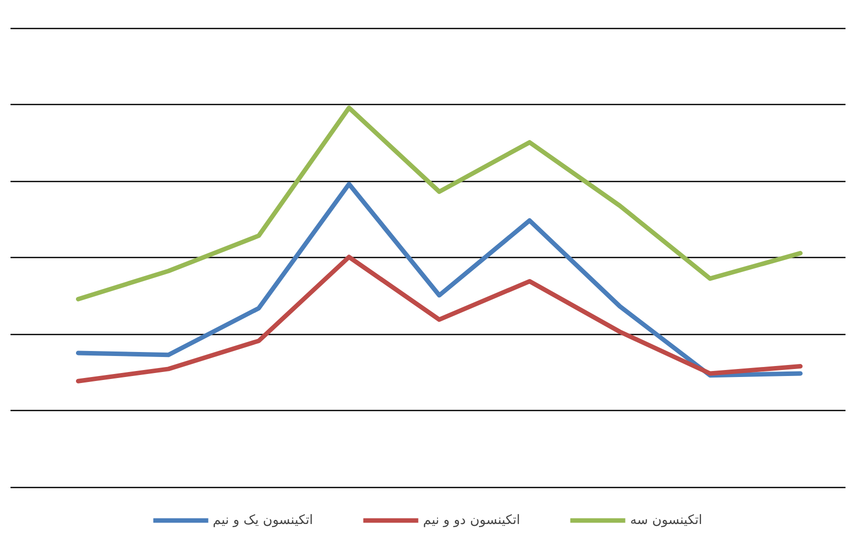 The image size is (861, 557). Describe the element at coordinates (471, 520) in the screenshot. I see `legend-label: اتکینسون دو و نیم` at that location.